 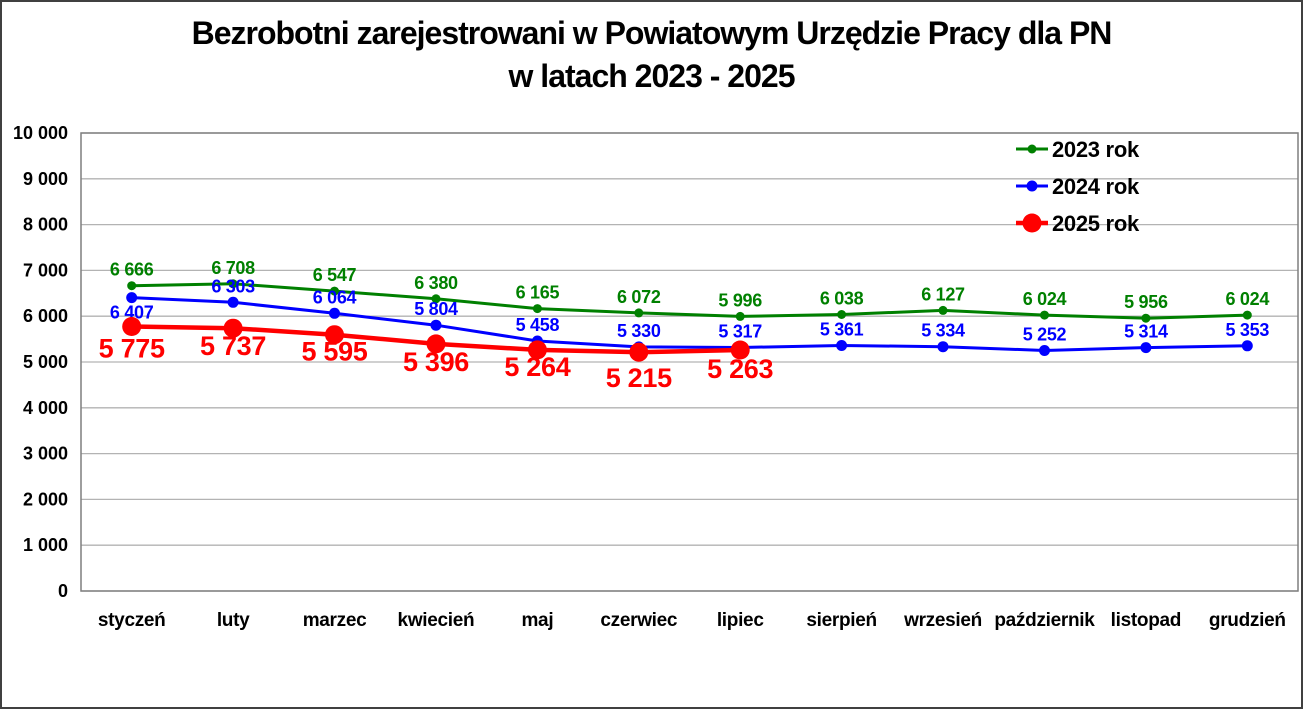 I want to click on y-tick-label: 9 000, so click(x=45, y=179).